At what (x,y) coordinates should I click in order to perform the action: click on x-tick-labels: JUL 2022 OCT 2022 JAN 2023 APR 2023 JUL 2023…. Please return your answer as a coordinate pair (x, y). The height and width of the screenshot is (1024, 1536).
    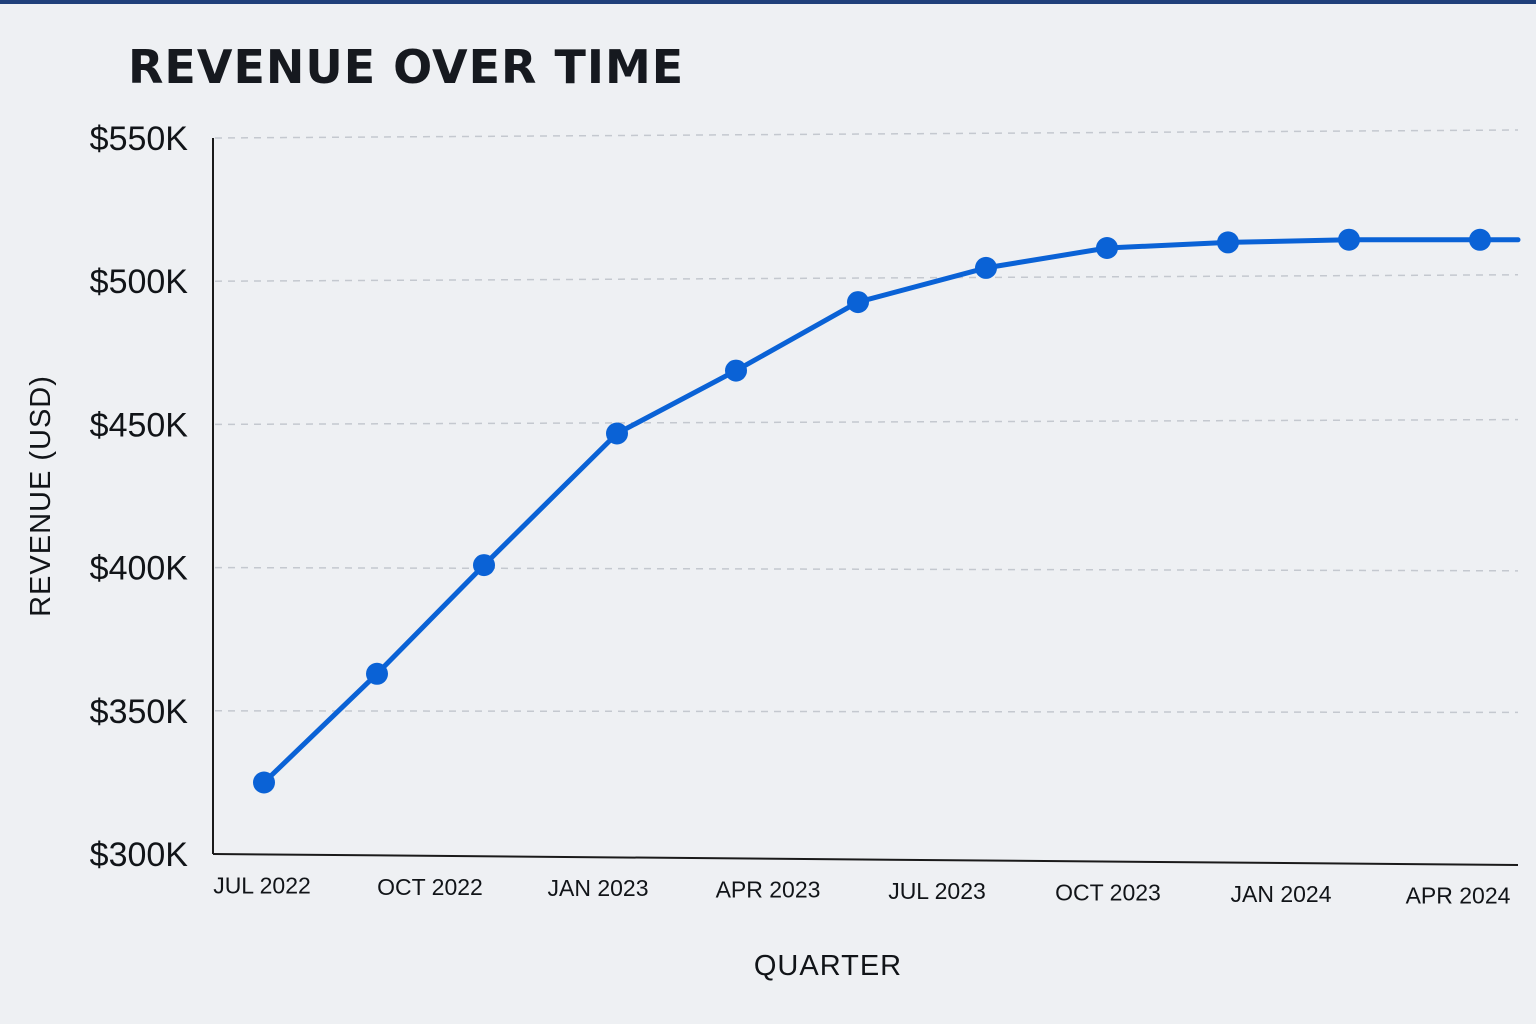
    Looking at the image, I should click on (861, 890).